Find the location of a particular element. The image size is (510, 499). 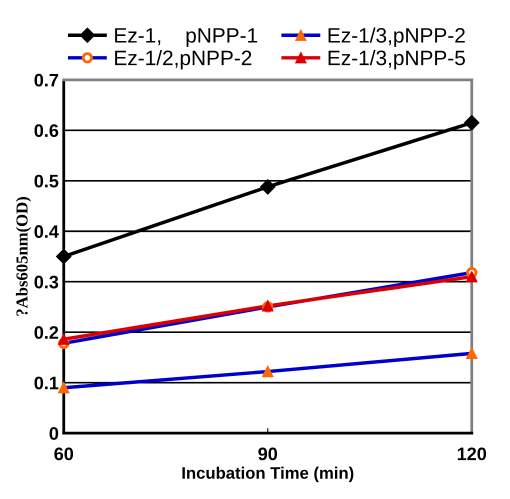

x-axis-title: Incubation Time (min) is located at coordinates (268, 474).